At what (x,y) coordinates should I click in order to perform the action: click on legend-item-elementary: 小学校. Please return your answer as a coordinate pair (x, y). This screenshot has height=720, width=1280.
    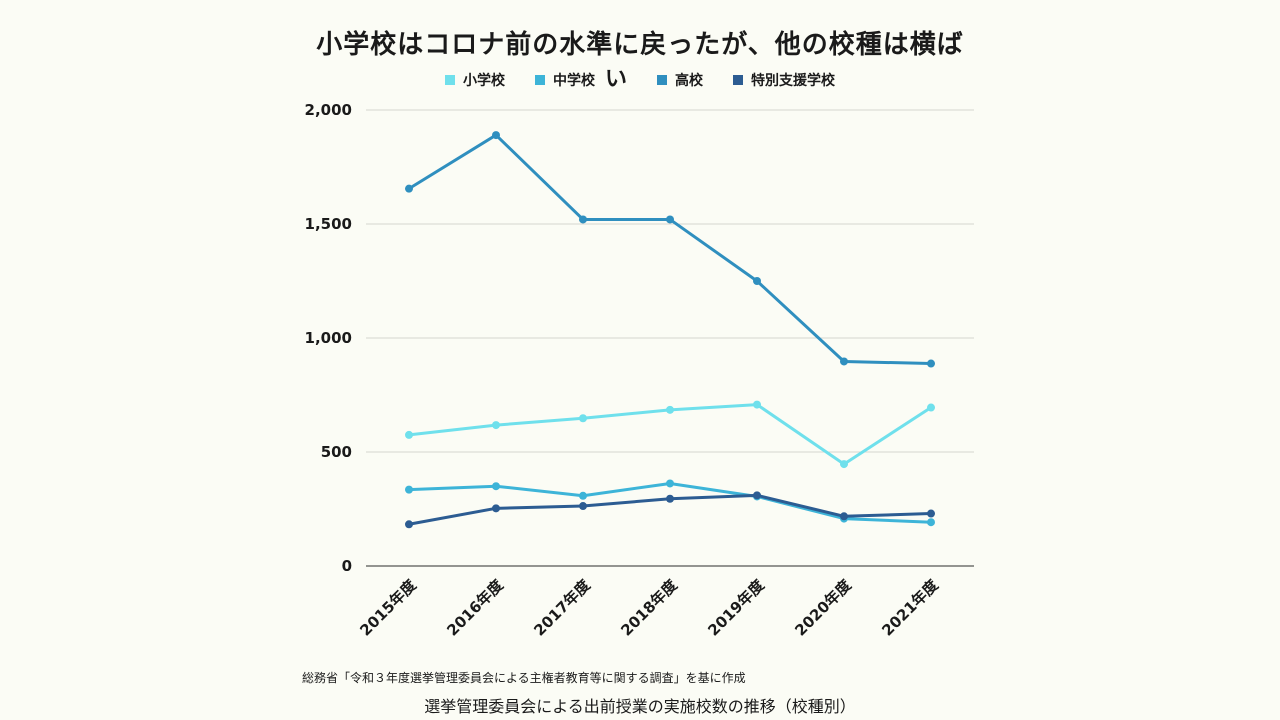
    Looking at the image, I should click on (474, 80).